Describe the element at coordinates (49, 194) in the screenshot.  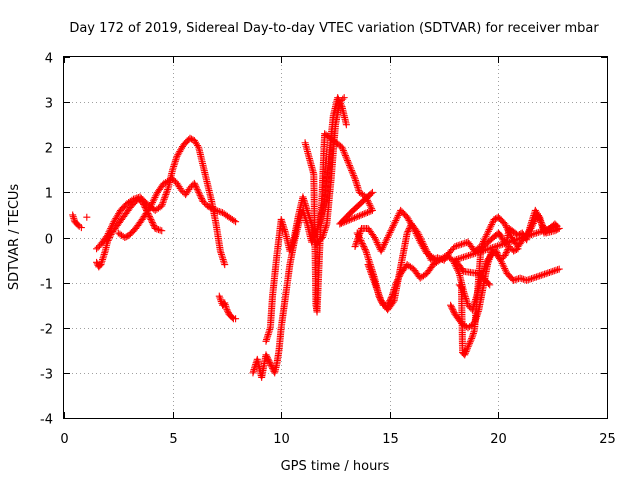
I see `y-tick-label: 1` at that location.